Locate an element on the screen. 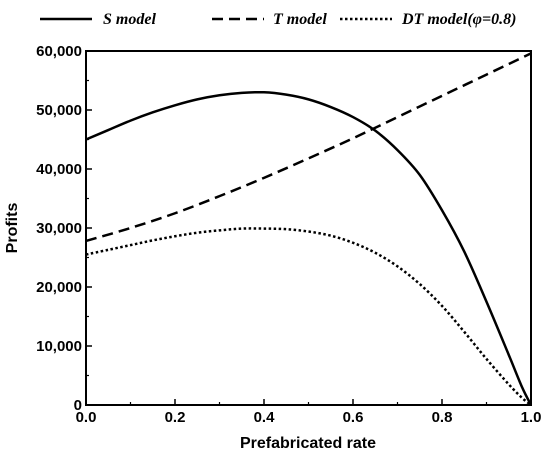  legend-item-t-model: T model is located at coordinates (269, 19).